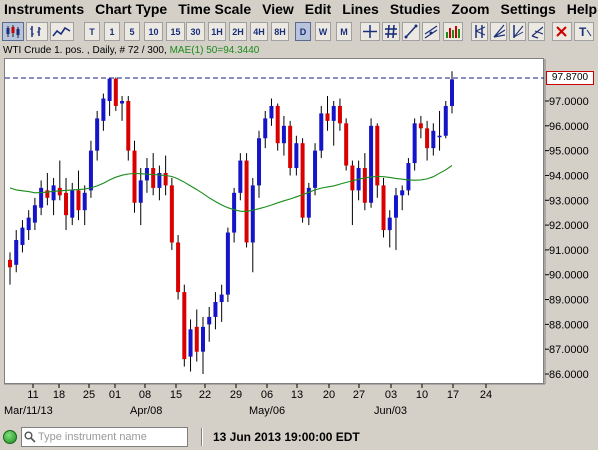 This screenshot has width=598, height=450. I want to click on fibonacci-icon, so click(479, 31).